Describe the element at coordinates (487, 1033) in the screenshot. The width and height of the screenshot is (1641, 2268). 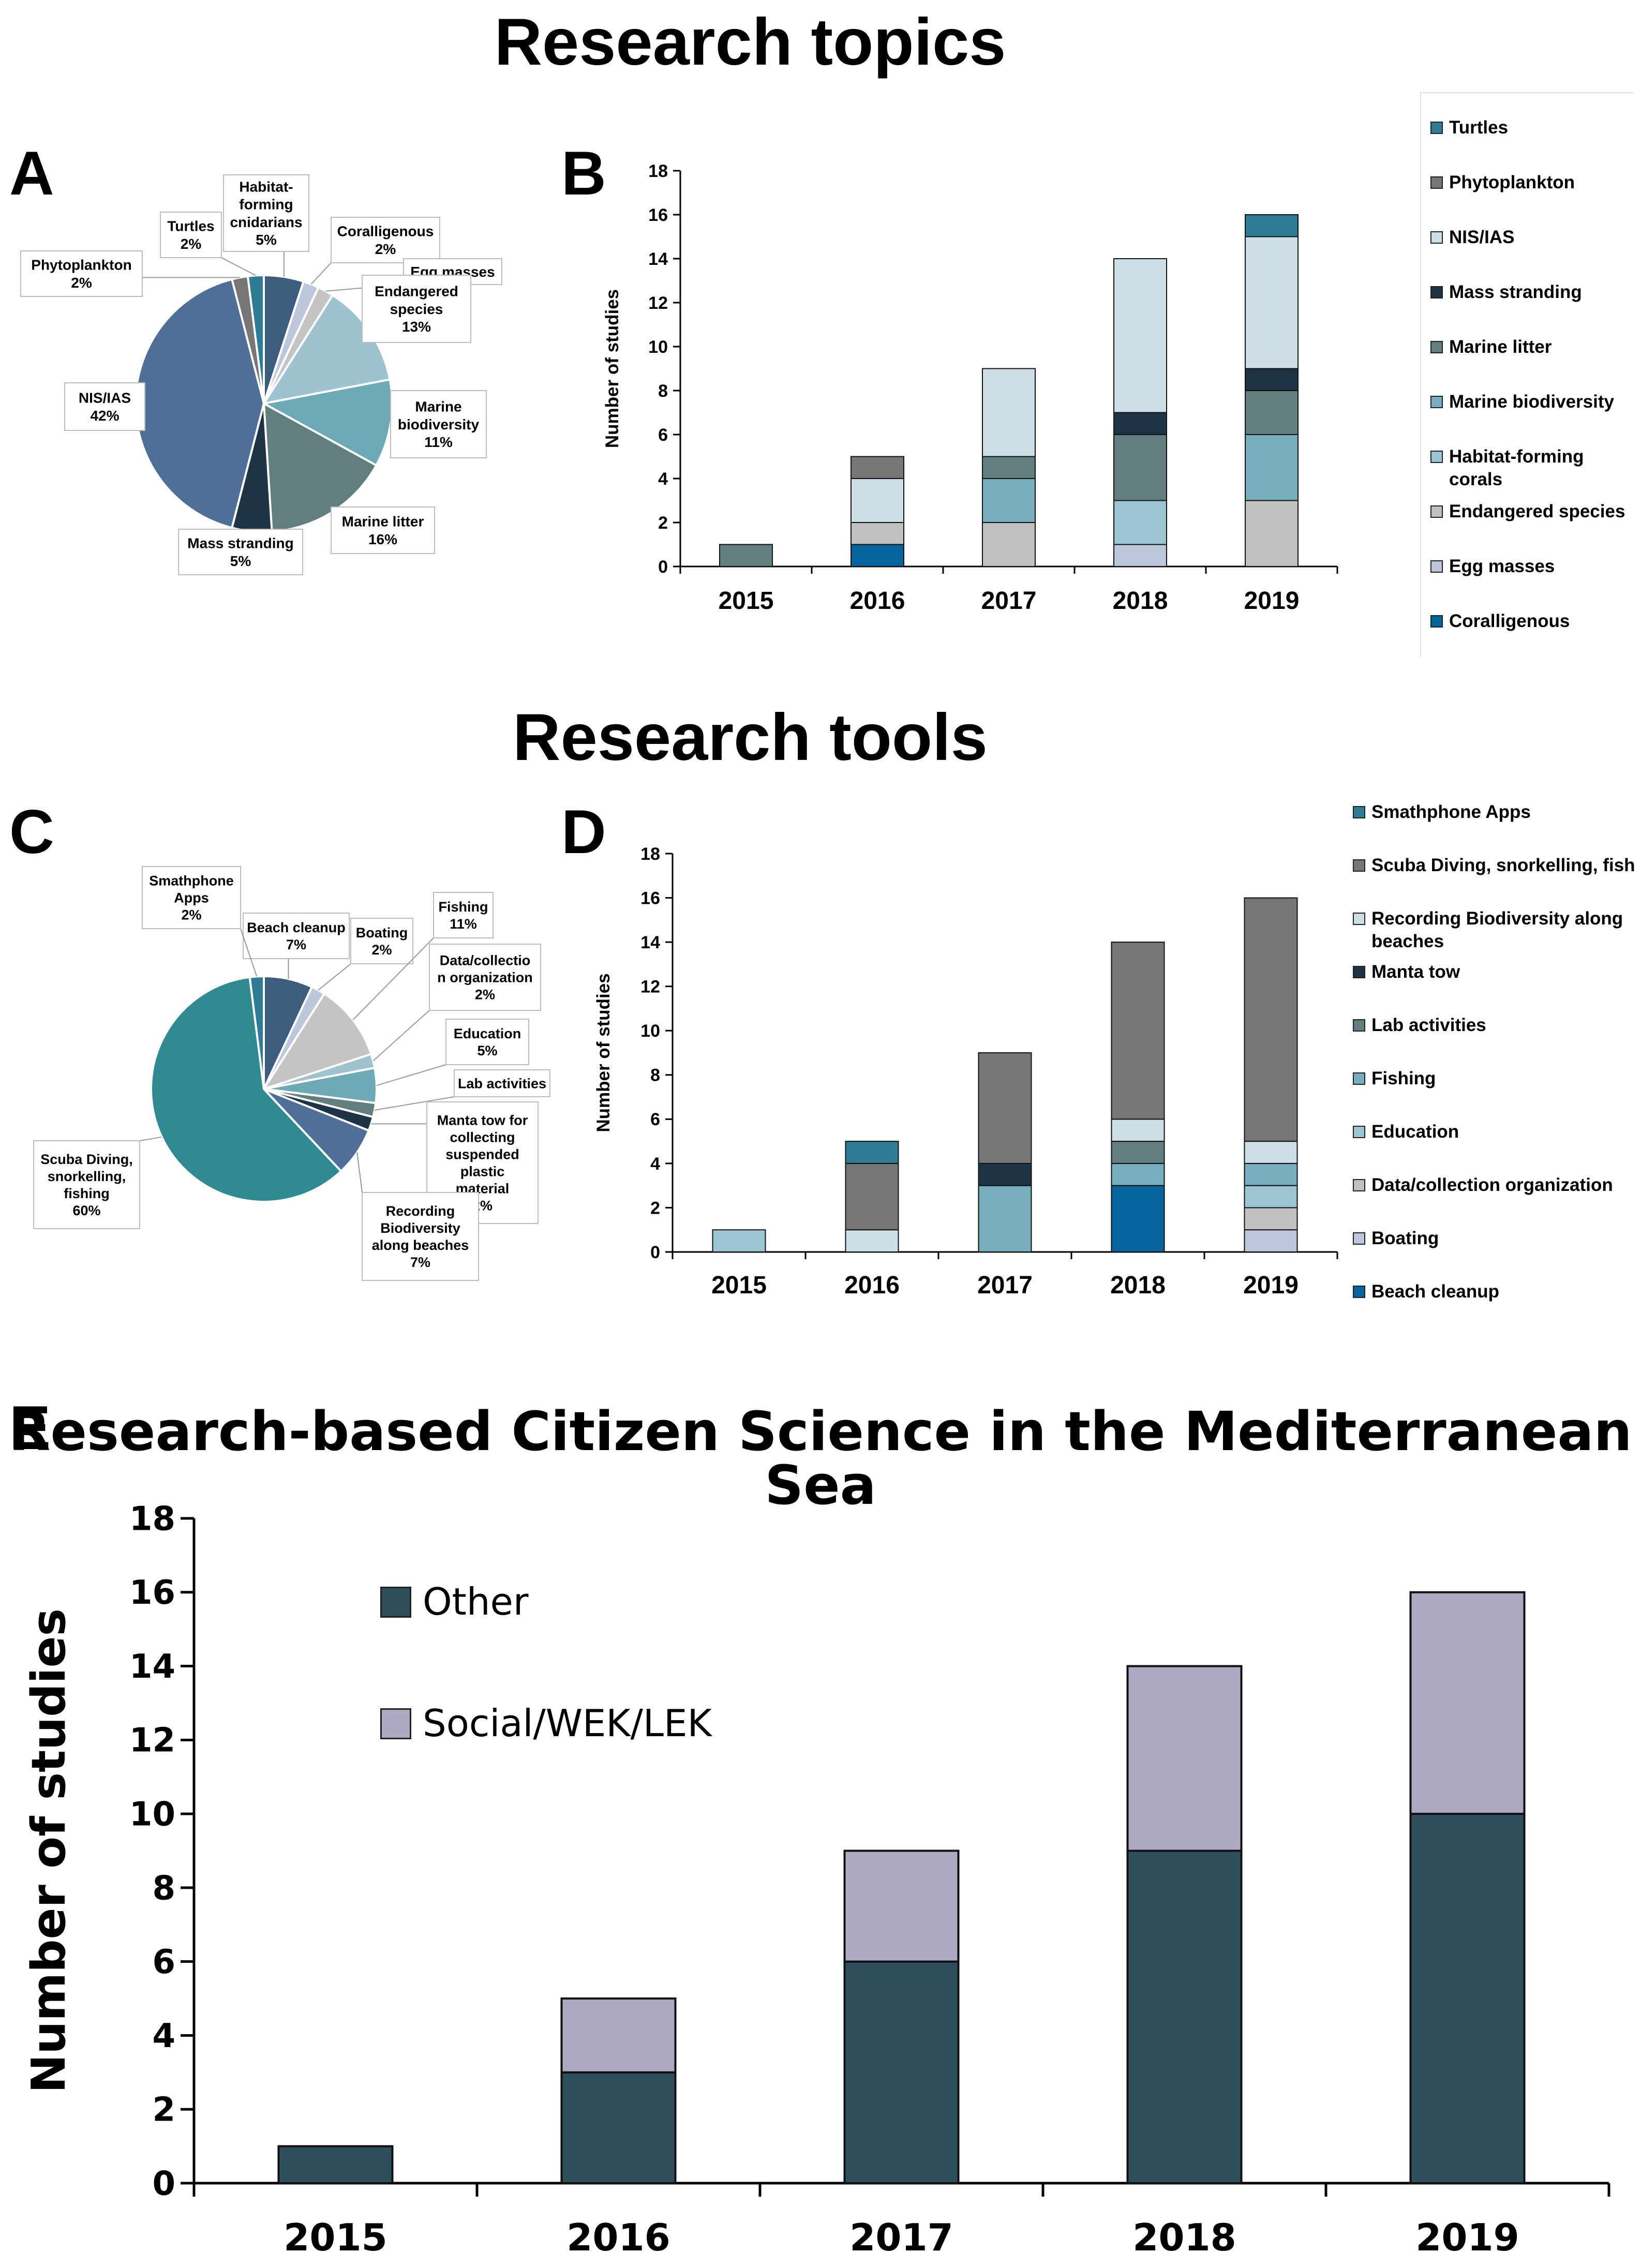
I see `pie-label-education: Education` at that location.